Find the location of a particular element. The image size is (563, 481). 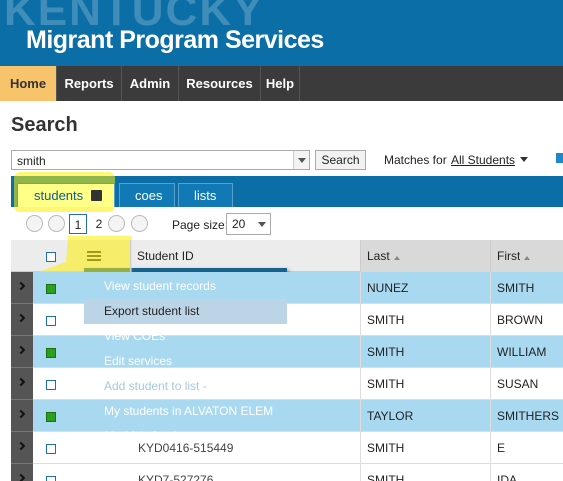

column-header: First is located at coordinates (505, 256).